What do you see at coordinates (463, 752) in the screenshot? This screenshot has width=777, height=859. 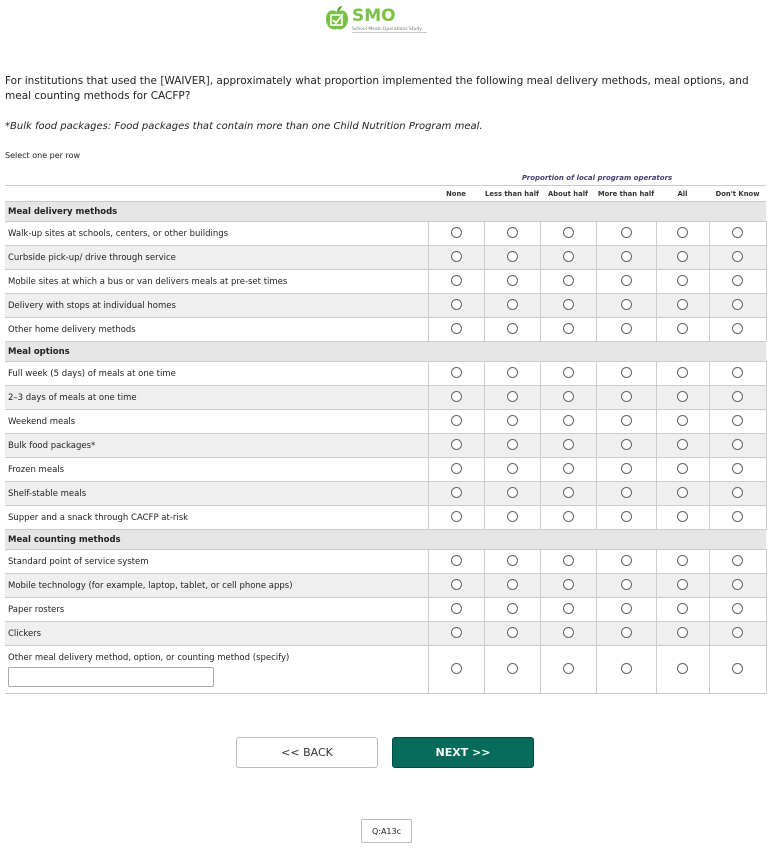 I see `next-button: NEXT >>` at bounding box center [463, 752].